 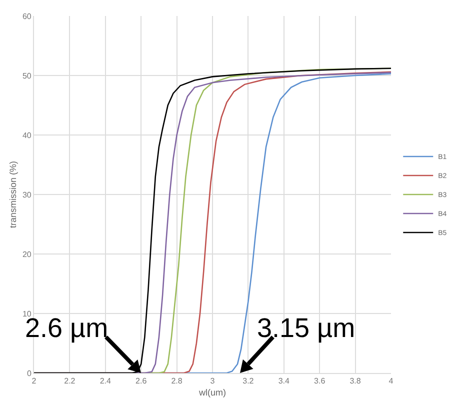 What do you see at coordinates (27, 16) in the screenshot?
I see `y-tick-label: 60` at bounding box center [27, 16].